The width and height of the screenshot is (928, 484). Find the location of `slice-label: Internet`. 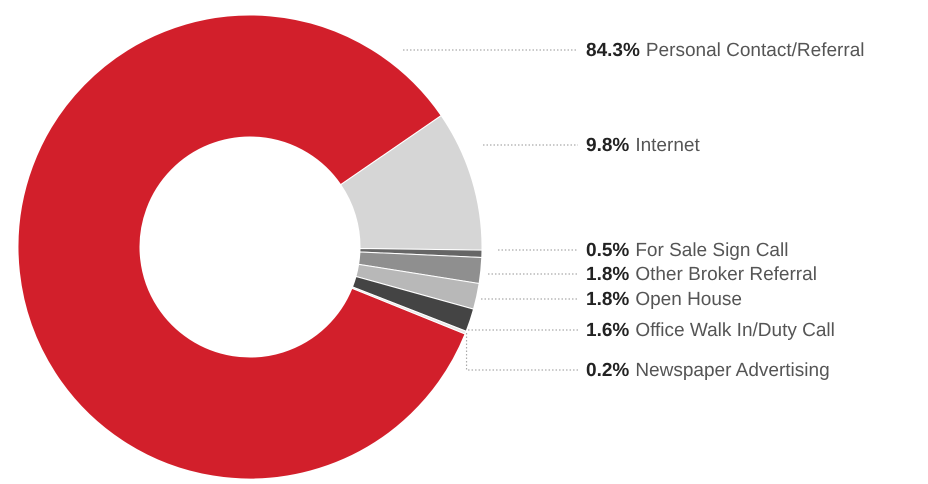

slice-label: Internet is located at coordinates (667, 145).